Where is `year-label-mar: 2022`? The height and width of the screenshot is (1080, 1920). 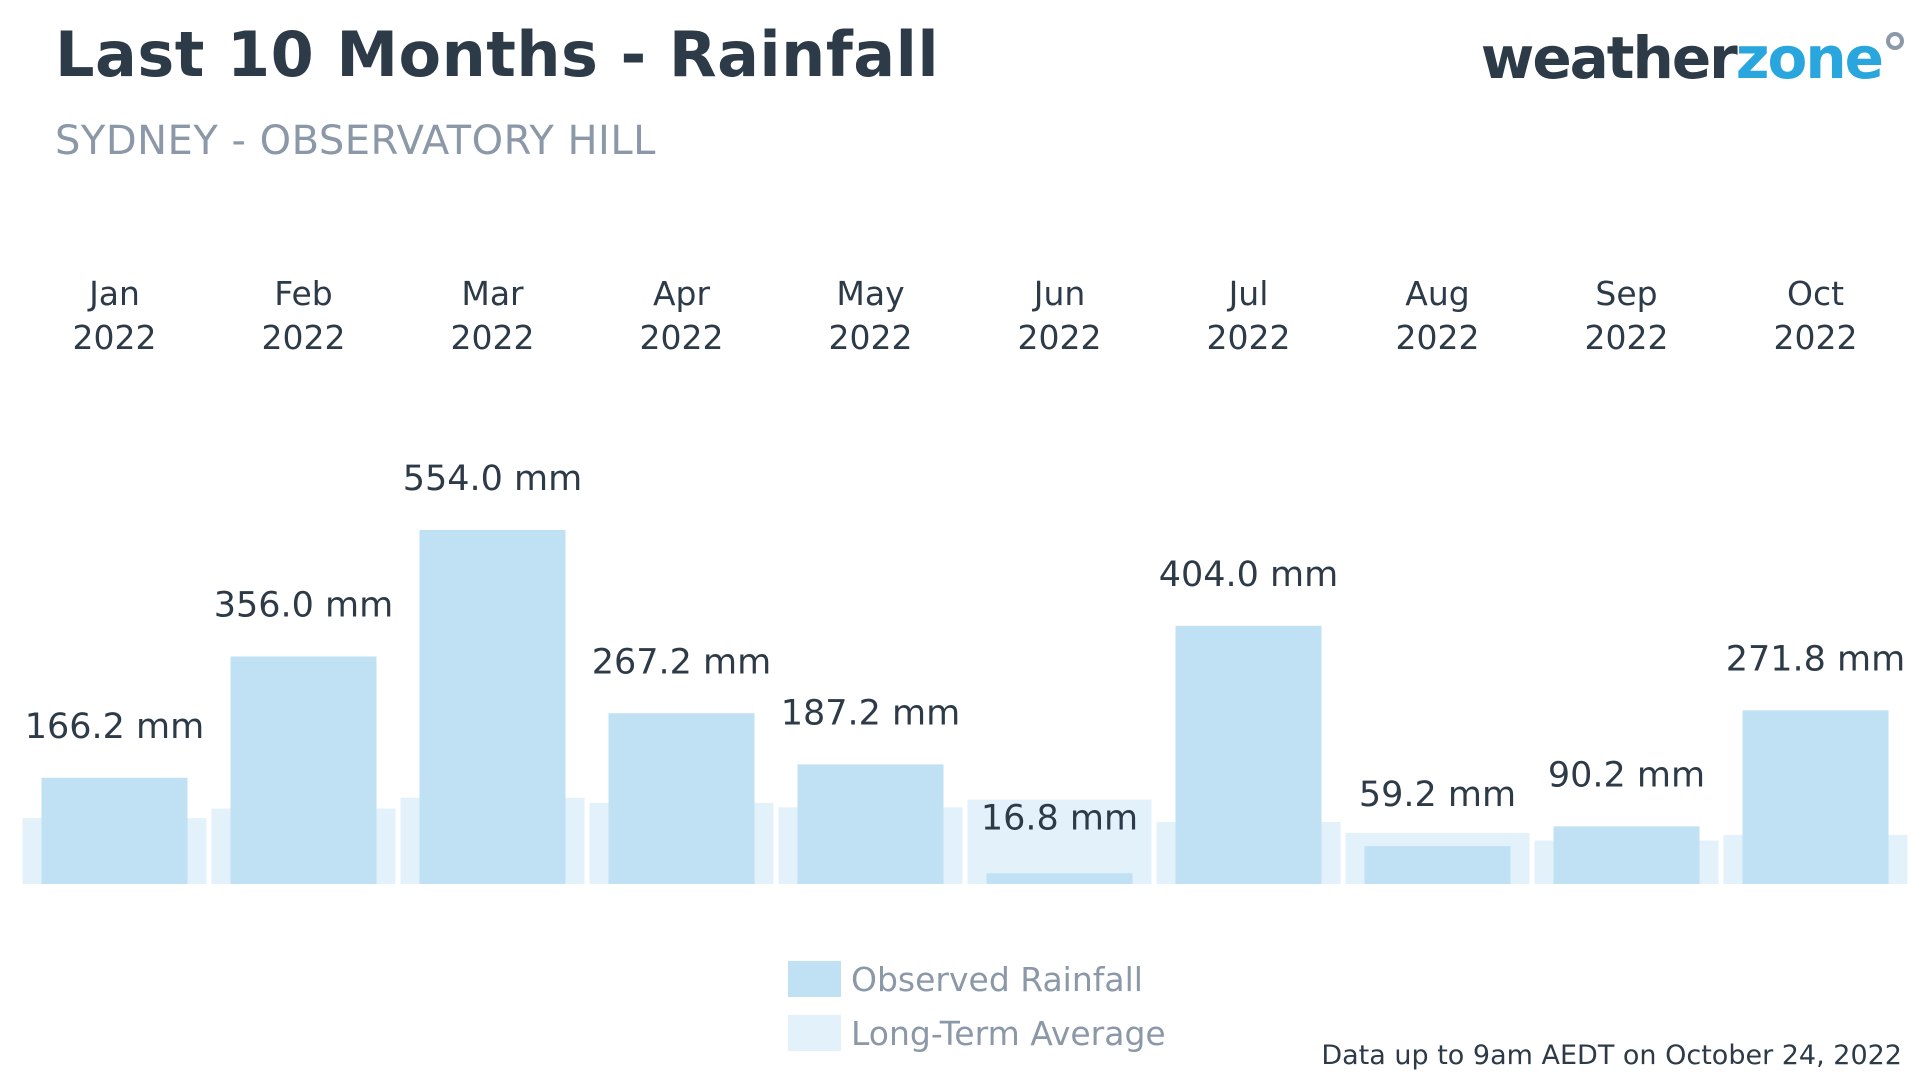 year-label-mar: 2022 is located at coordinates (493, 337).